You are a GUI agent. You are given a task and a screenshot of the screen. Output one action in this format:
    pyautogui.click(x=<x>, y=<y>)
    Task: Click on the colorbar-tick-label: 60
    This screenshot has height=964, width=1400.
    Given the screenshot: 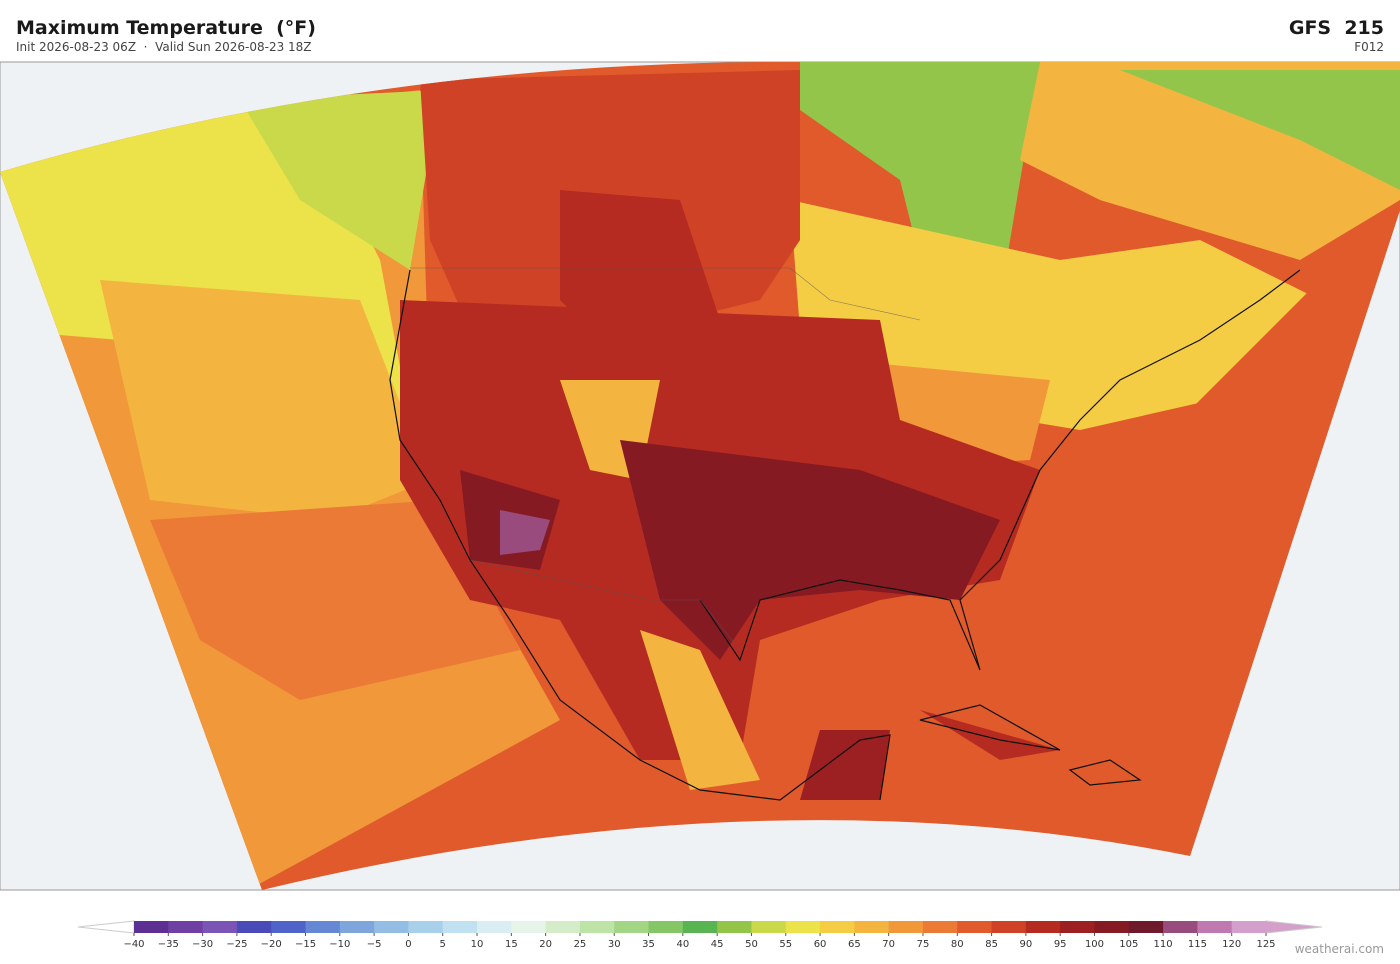 What is the action you would take?
    pyautogui.click(x=820, y=944)
    